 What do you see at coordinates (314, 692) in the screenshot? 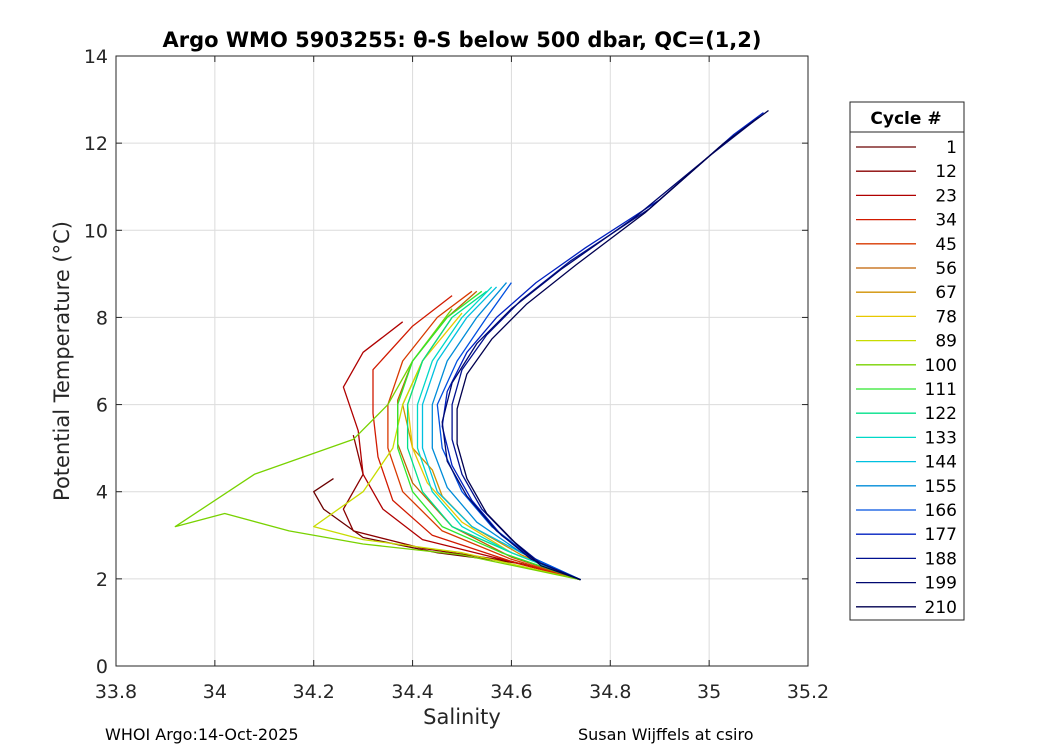
I see `x-tick-label: 34.2` at bounding box center [314, 692].